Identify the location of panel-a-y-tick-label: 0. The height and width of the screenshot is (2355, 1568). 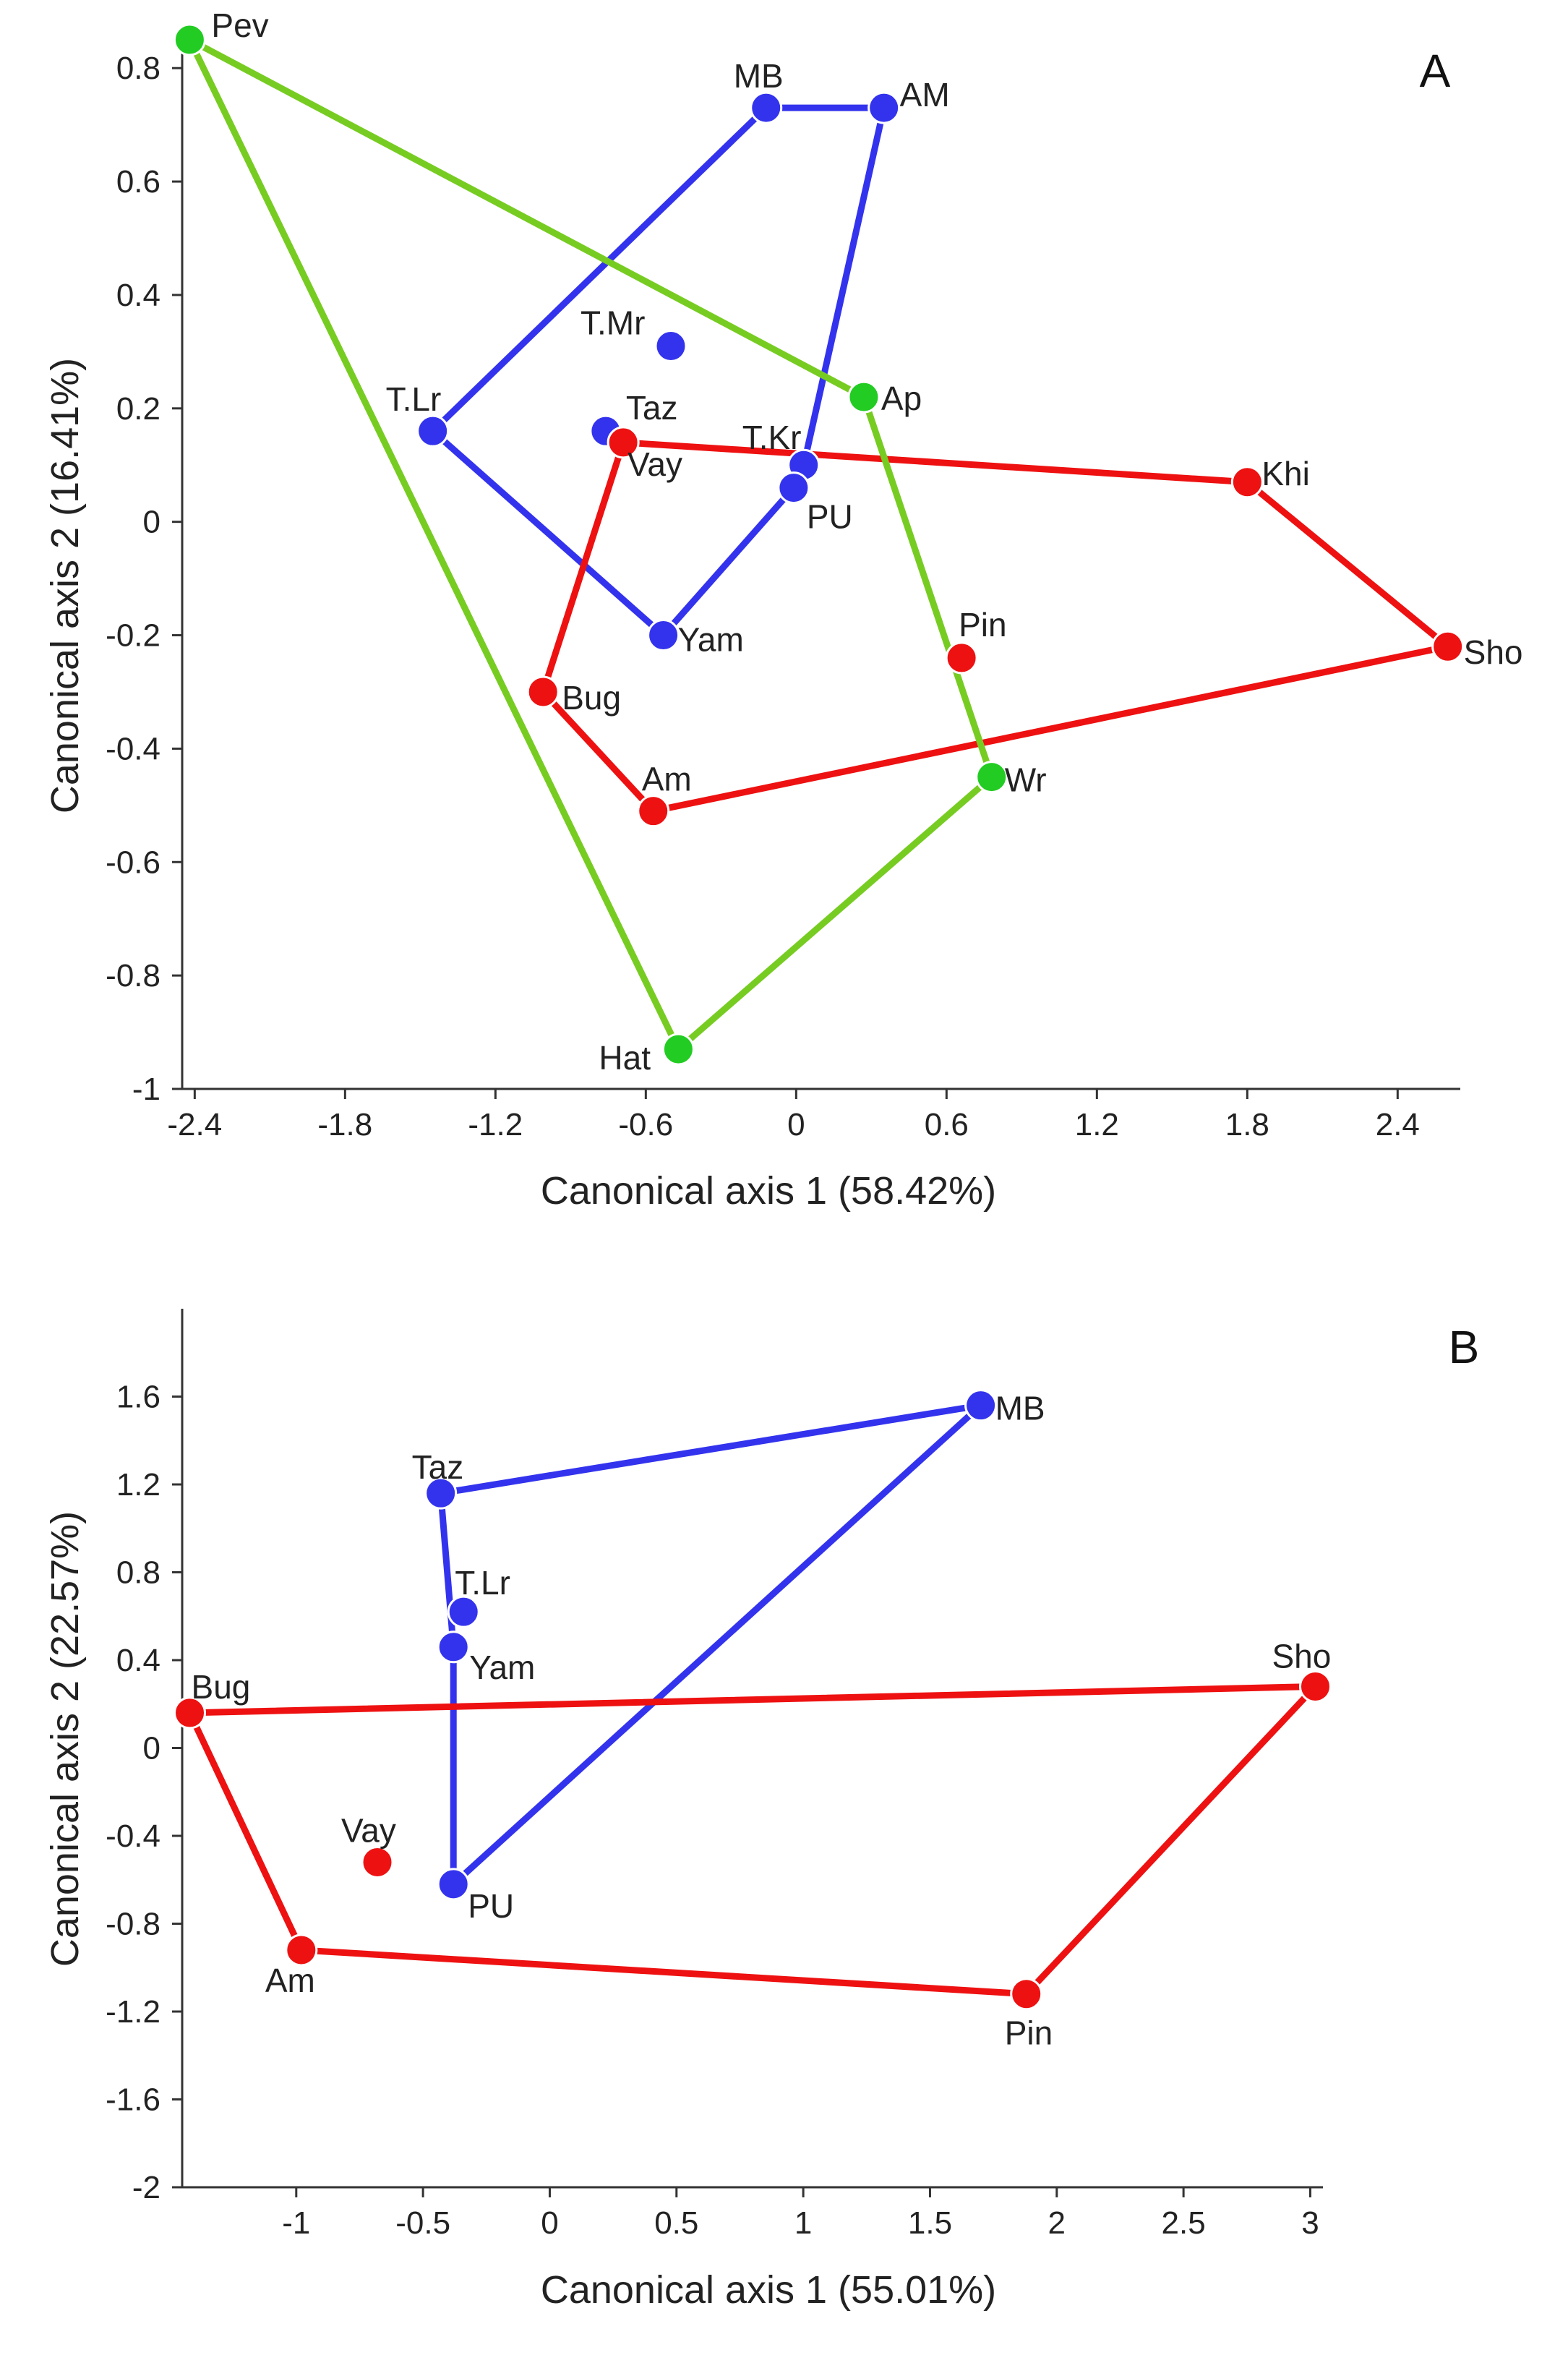
(151, 522).